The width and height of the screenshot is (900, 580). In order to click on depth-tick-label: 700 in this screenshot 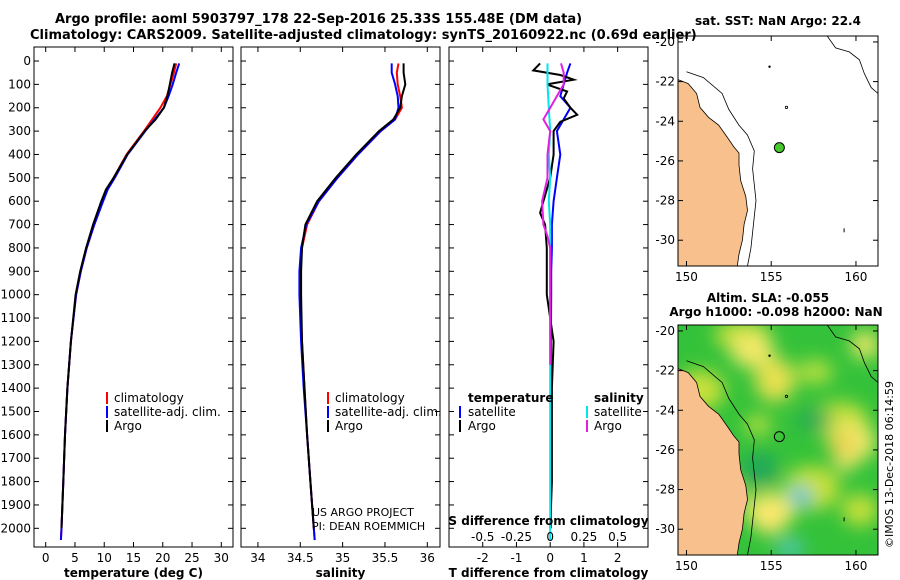, I will do `click(19, 225)`.